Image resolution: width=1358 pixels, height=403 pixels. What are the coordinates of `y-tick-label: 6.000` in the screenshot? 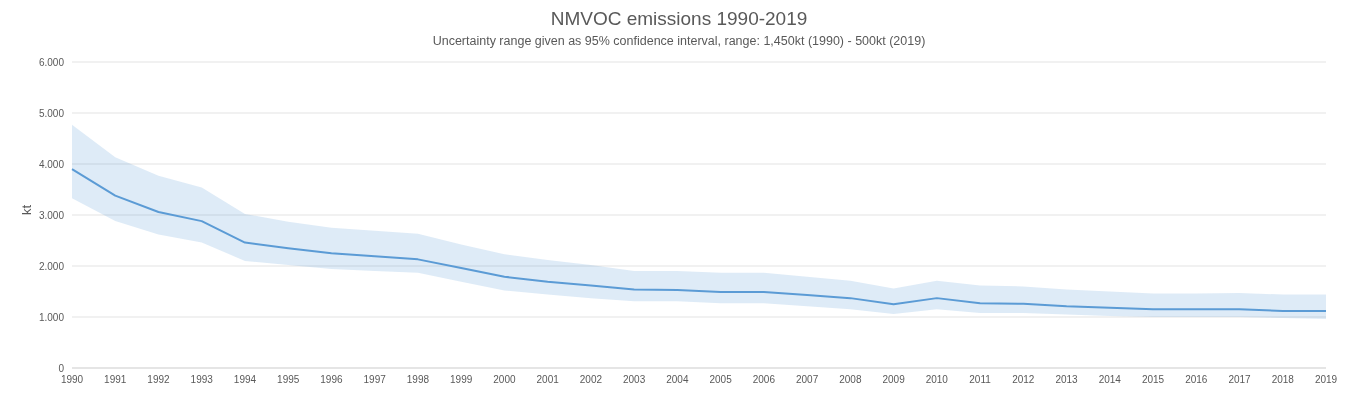 It's located at (51, 62).